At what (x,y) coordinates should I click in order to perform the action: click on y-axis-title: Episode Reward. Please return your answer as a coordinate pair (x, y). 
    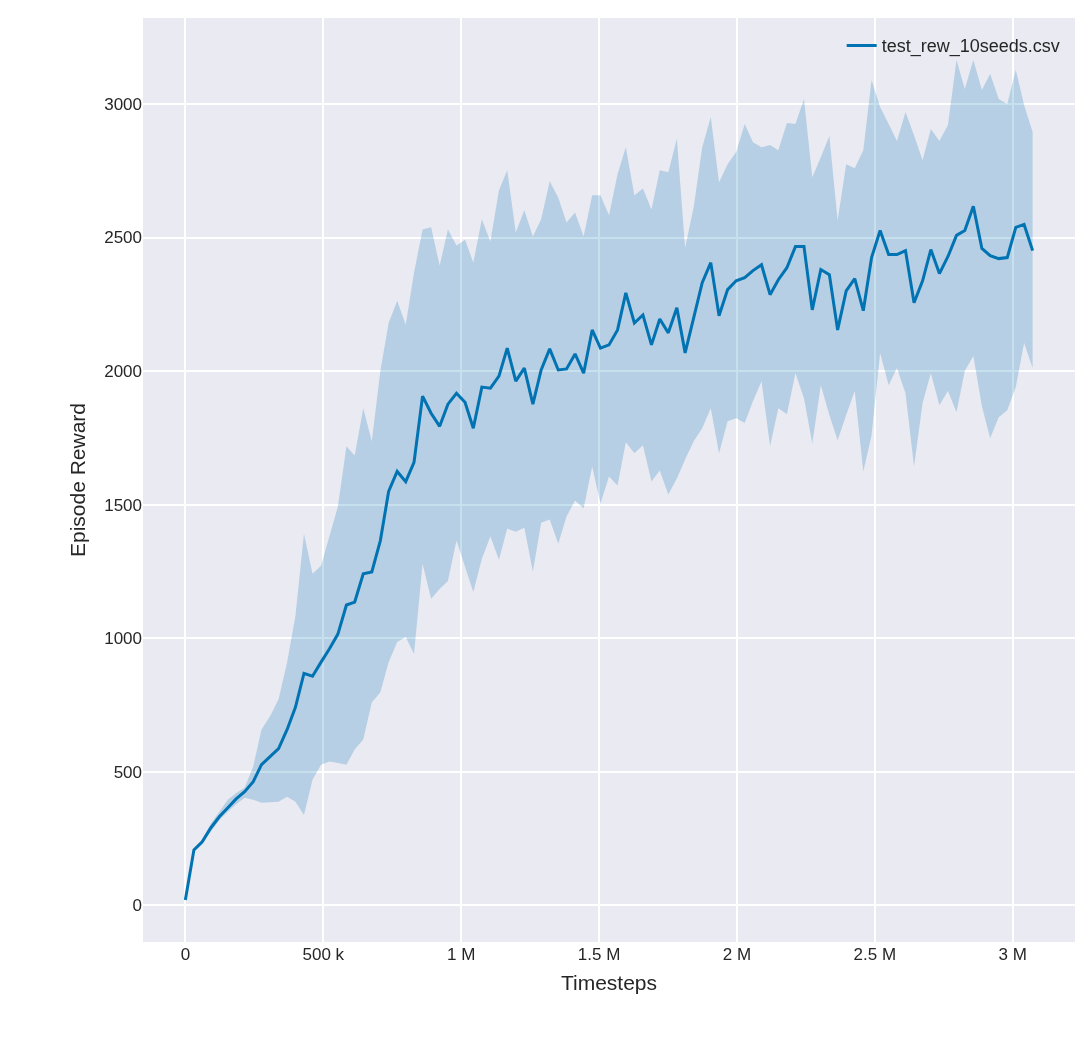
    Looking at the image, I should click on (78, 480).